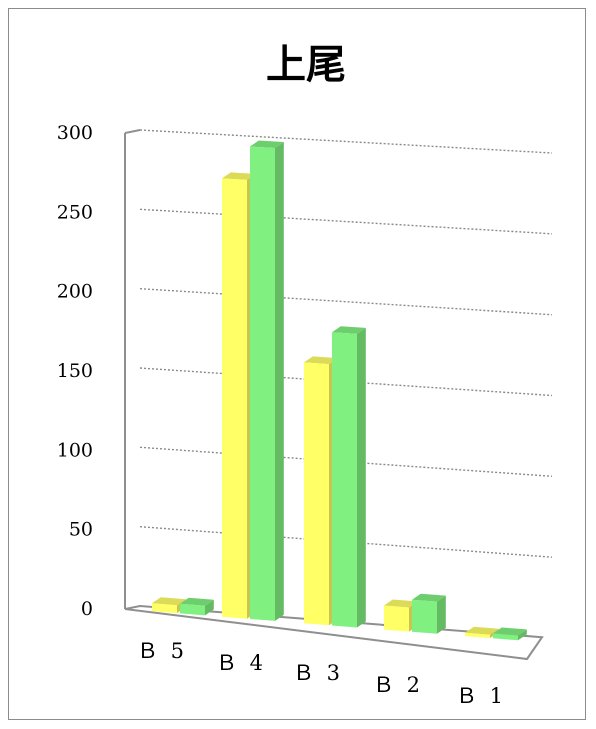 The width and height of the screenshot is (596, 729). I want to click on y-tick-label: 250, so click(75, 212).